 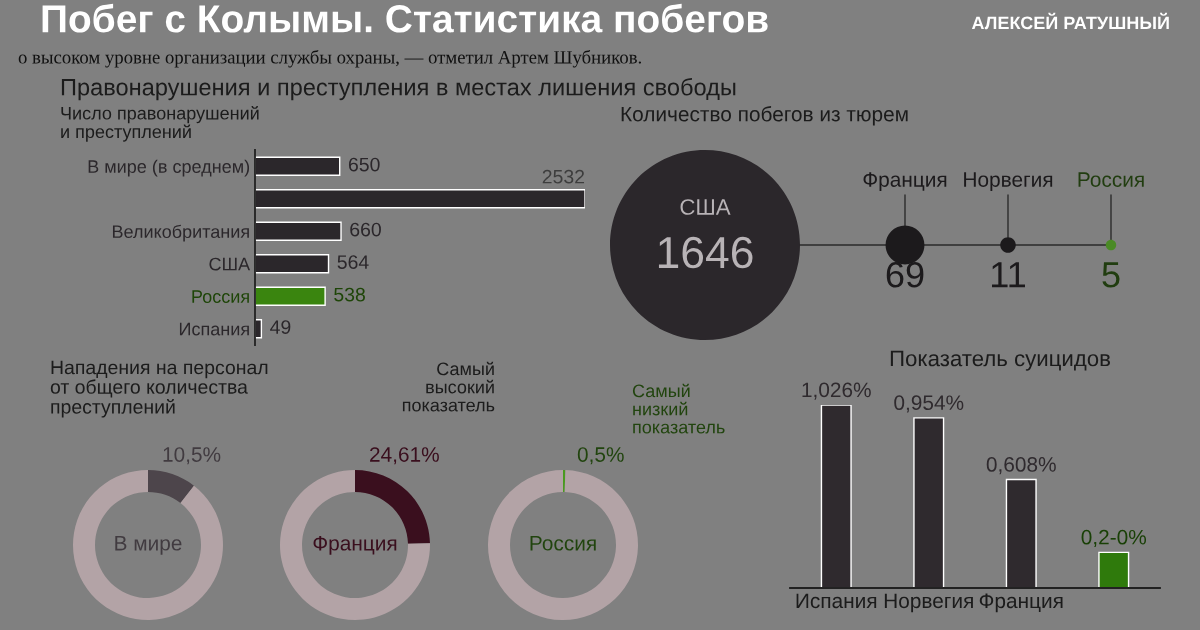 What do you see at coordinates (1008, 181) in the screenshot?
I see `category-label: Норвегия` at bounding box center [1008, 181].